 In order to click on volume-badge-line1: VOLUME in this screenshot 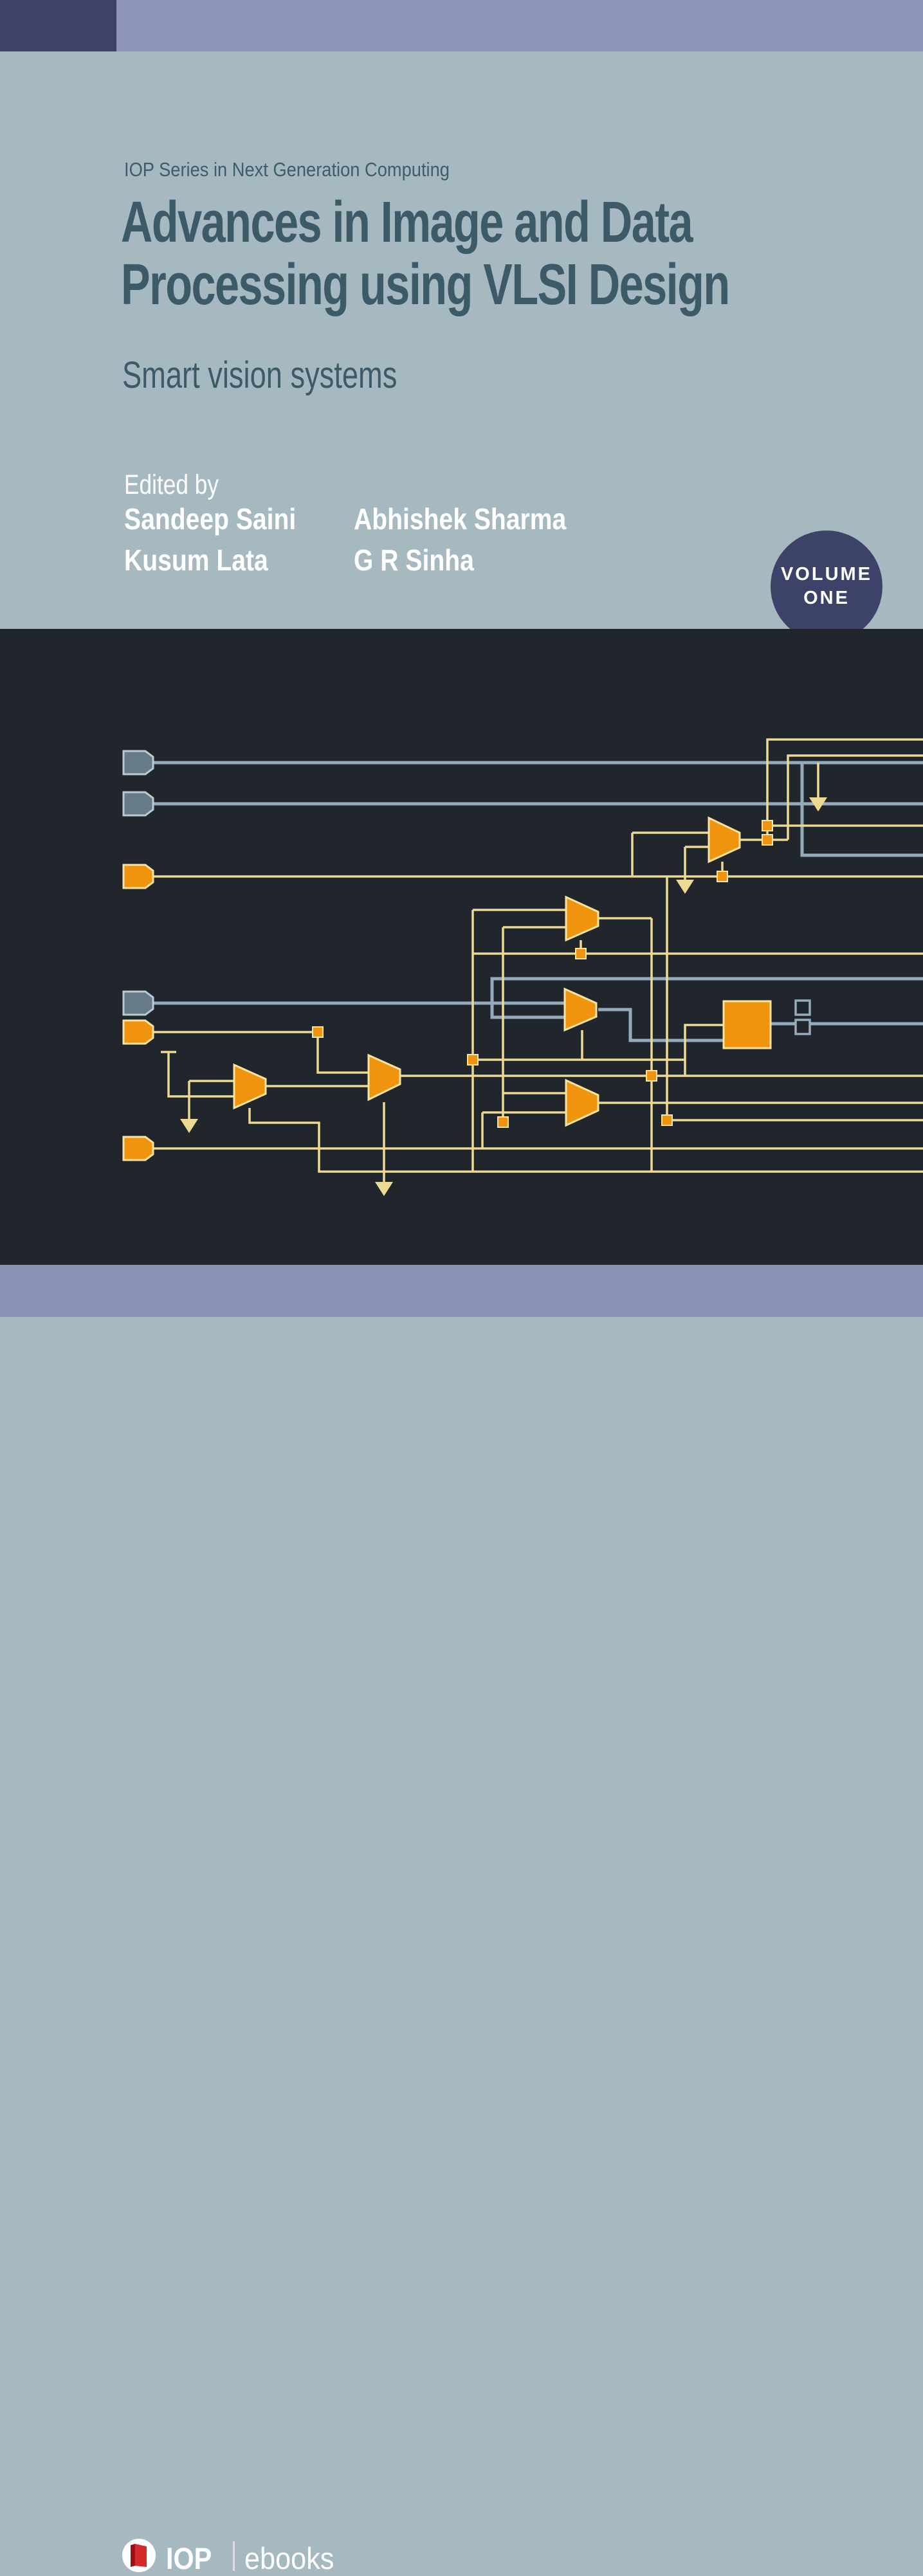, I will do `click(827, 574)`.